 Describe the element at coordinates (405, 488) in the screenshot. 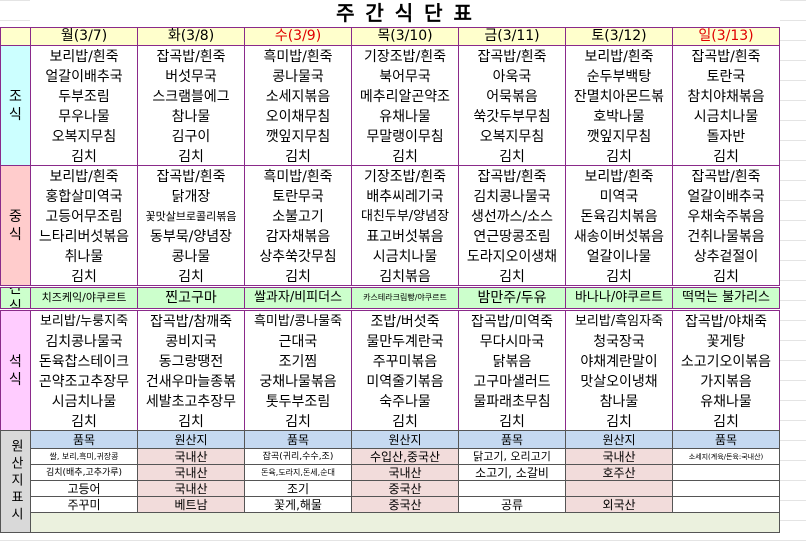

I see `origin-cell: 중국산` at that location.